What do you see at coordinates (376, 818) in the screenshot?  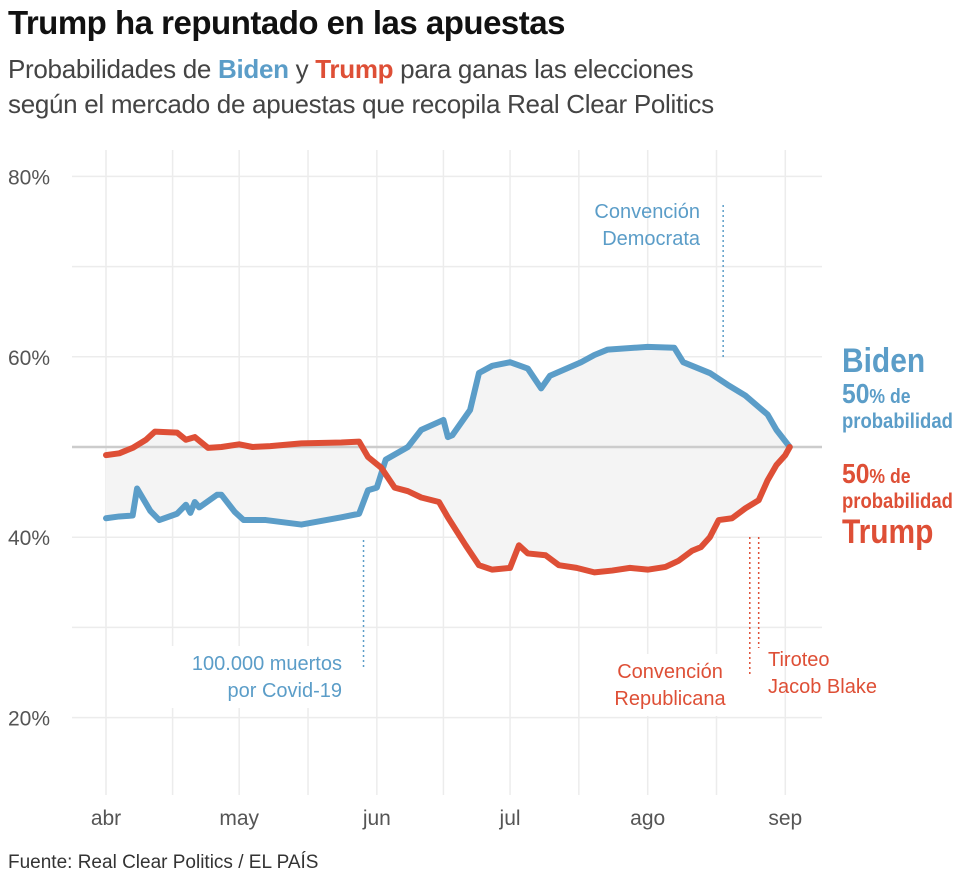 I see `x-tick-label: jun` at bounding box center [376, 818].